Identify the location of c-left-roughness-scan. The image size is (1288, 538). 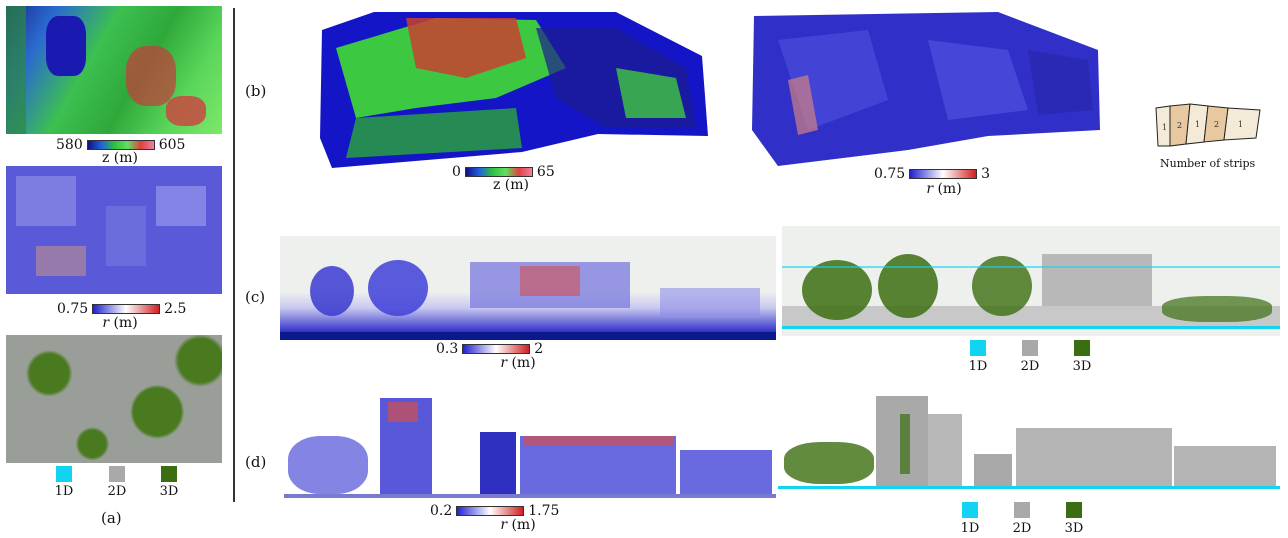
(528, 288).